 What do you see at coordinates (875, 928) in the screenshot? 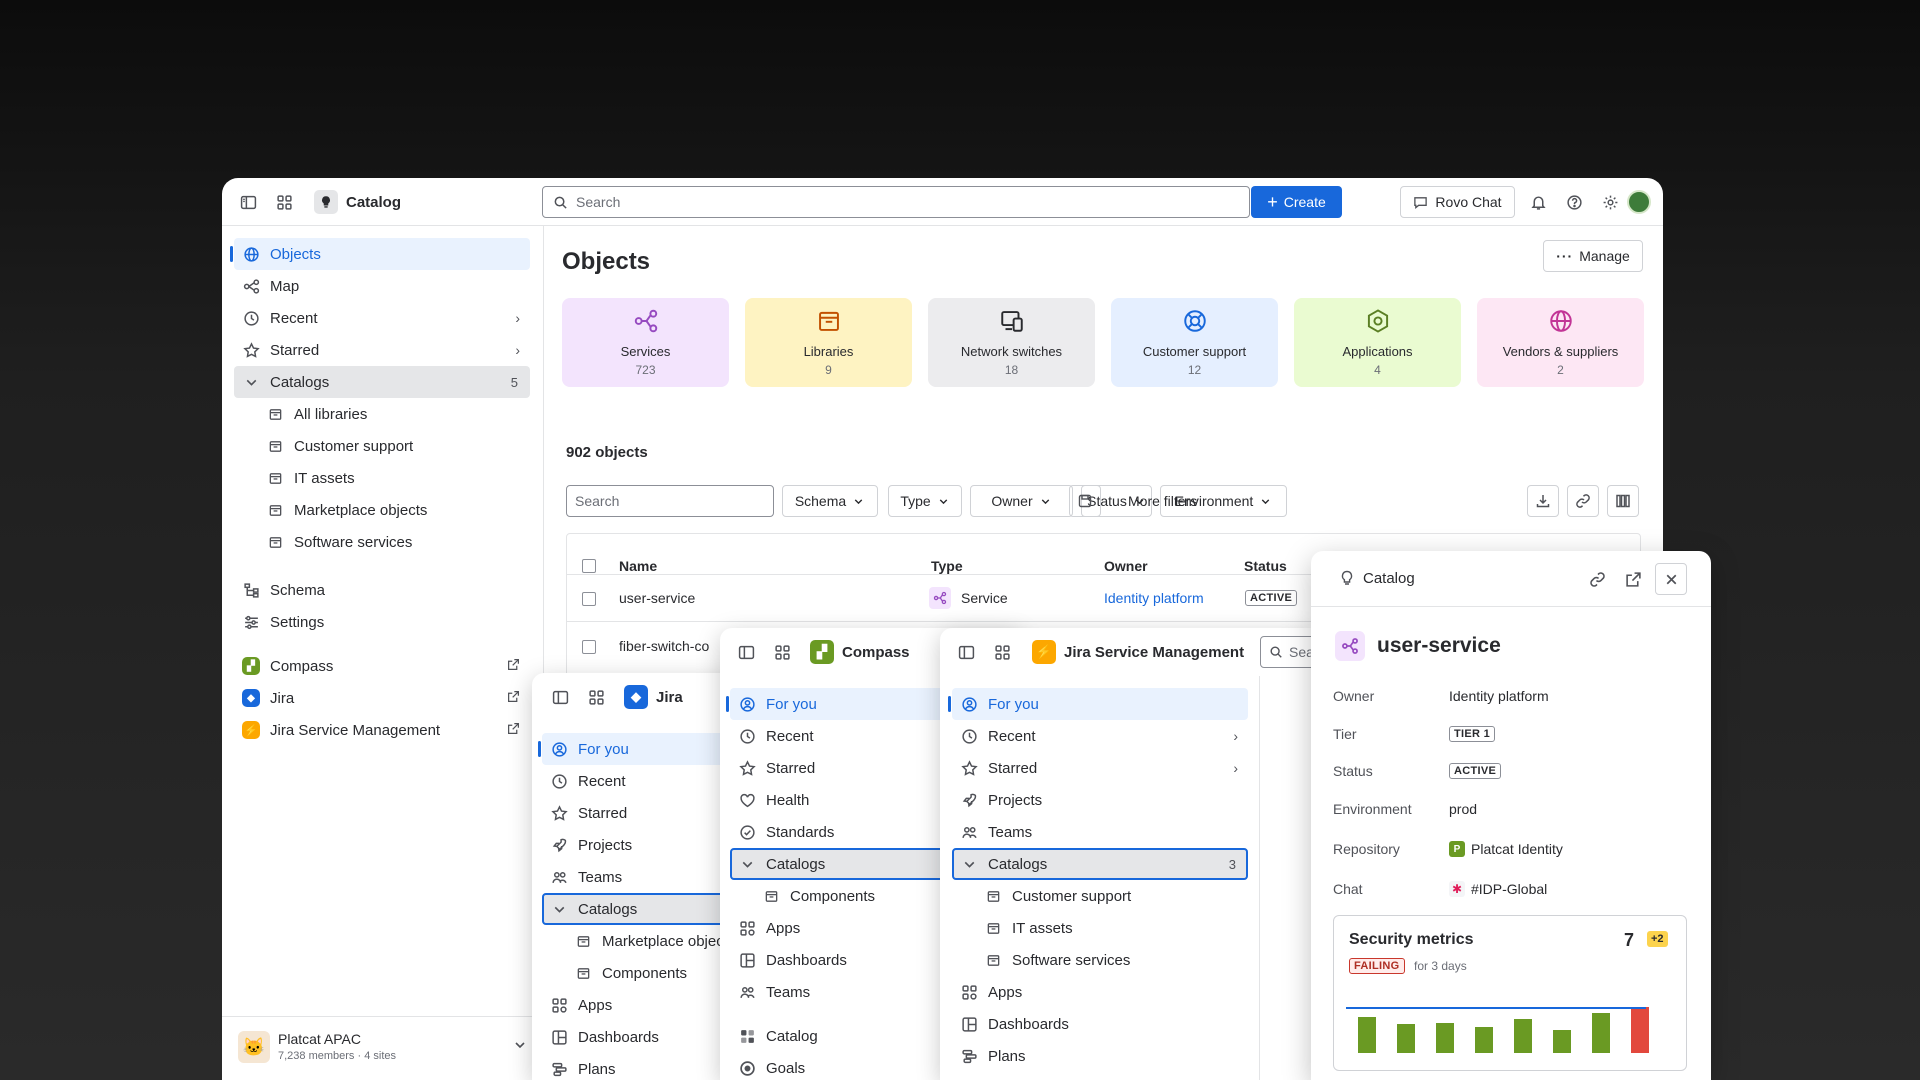
I see `compass-nav-item: Apps` at bounding box center [875, 928].